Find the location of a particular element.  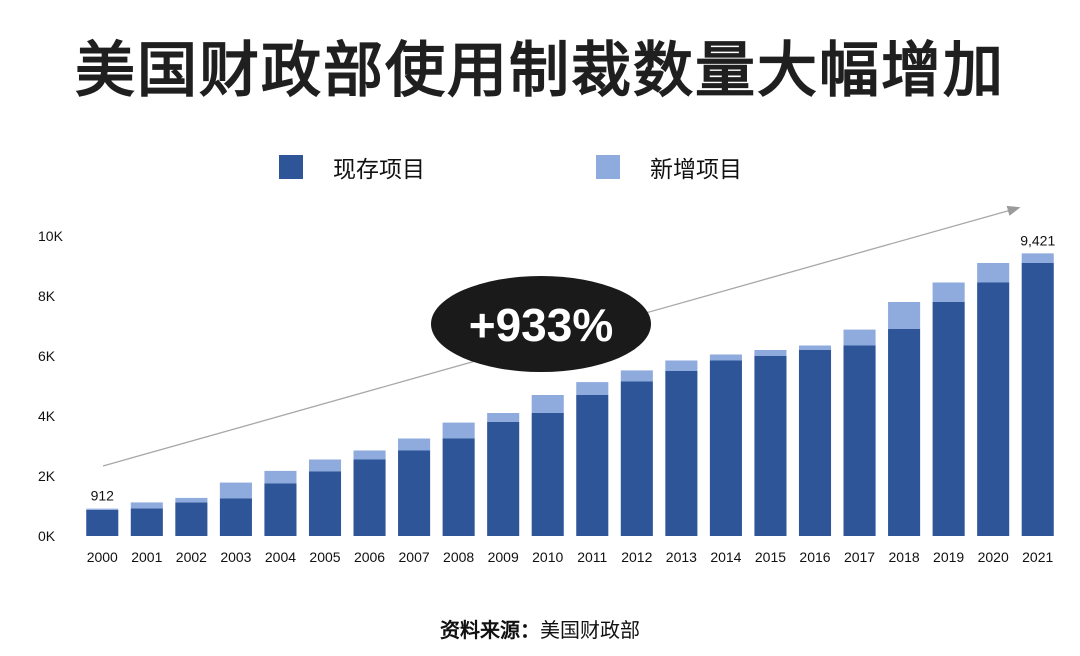

growth-badge is located at coordinates (541, 324).